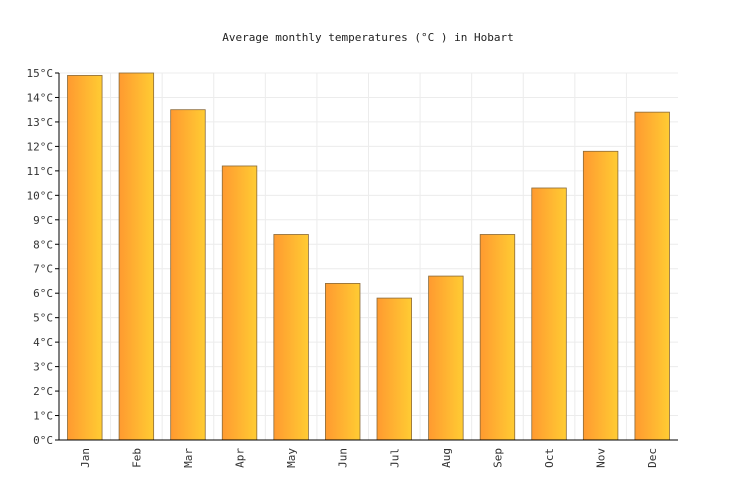 The height and width of the screenshot is (500, 736). Describe the element at coordinates (43, 342) in the screenshot. I see `y-tick-label: 4°C` at that location.